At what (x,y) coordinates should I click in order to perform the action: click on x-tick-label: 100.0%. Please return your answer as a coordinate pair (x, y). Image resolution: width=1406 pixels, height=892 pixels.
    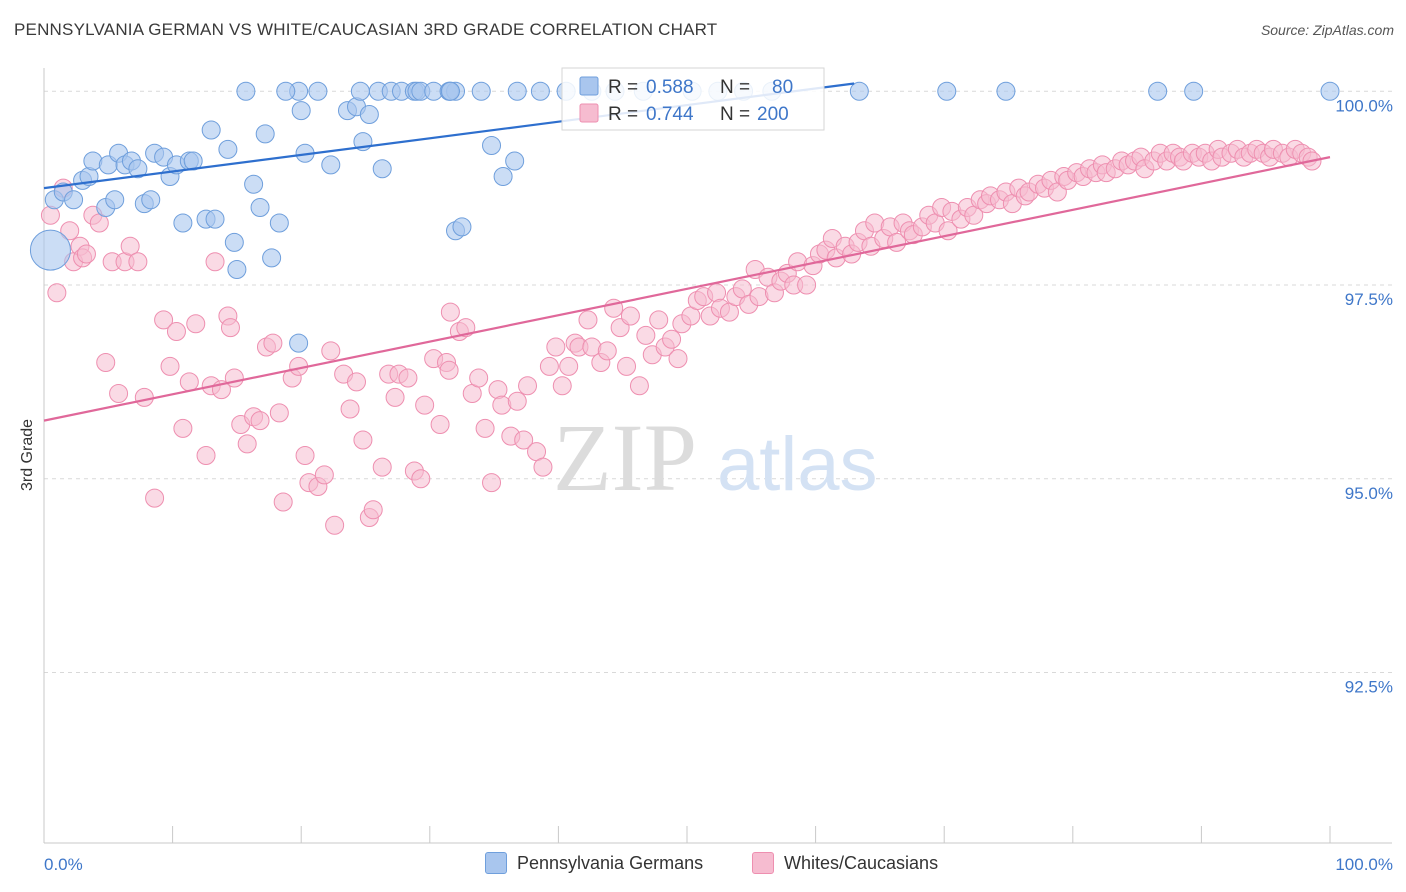
    Looking at the image, I should click on (1364, 864).